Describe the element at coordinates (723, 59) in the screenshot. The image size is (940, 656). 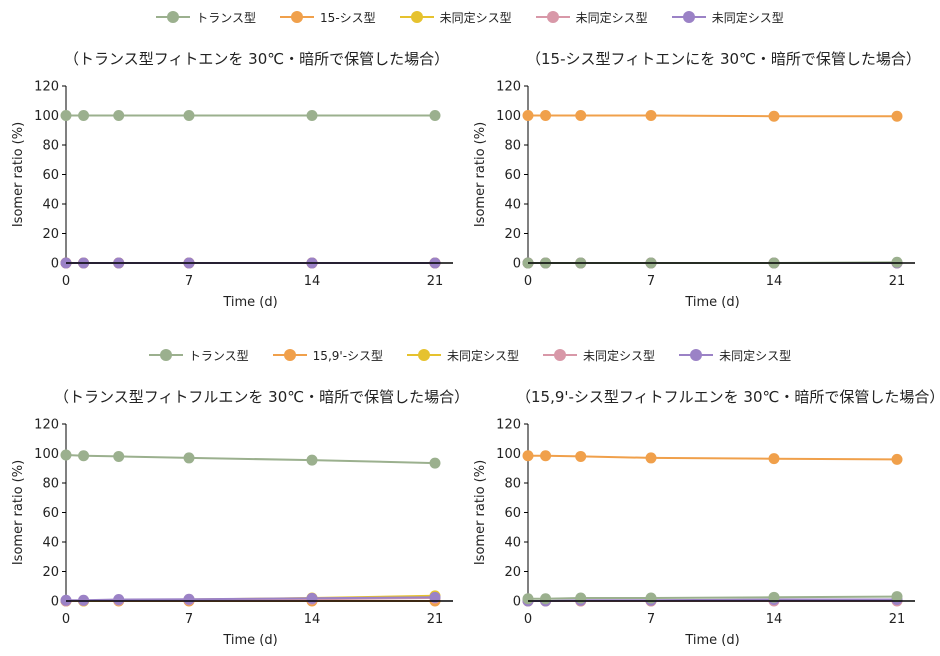
I see `chart-title: （15-シス型フィトエンにを 30℃・暗所で保管した場合）` at that location.